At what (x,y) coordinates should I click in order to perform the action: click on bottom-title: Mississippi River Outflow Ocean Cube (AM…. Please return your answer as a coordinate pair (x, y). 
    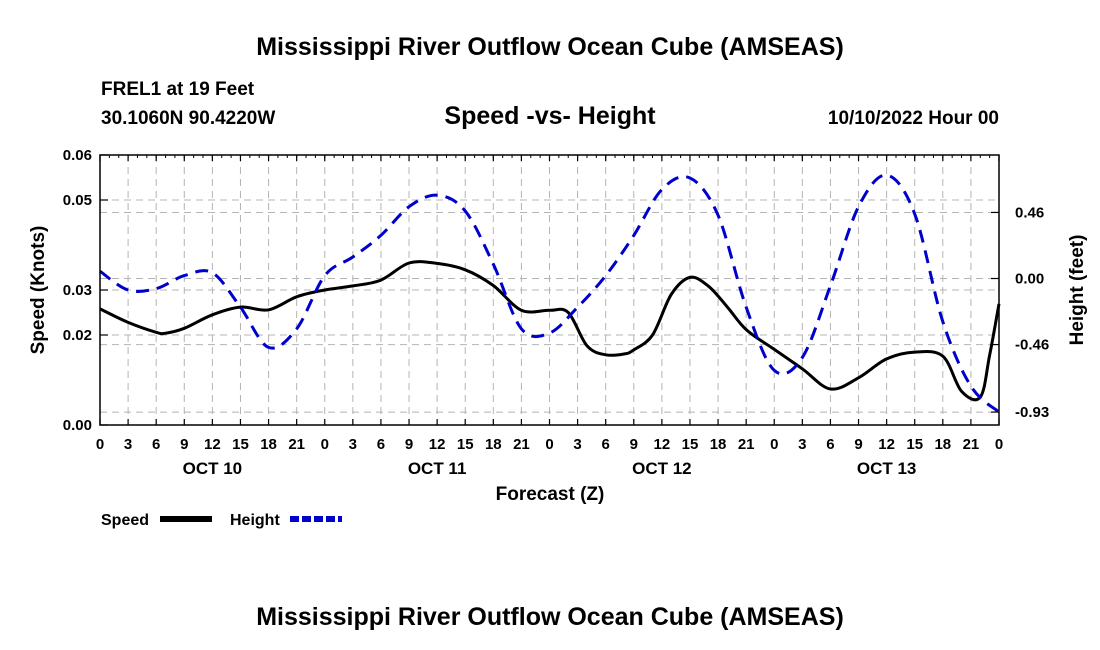
    Looking at the image, I should click on (550, 617).